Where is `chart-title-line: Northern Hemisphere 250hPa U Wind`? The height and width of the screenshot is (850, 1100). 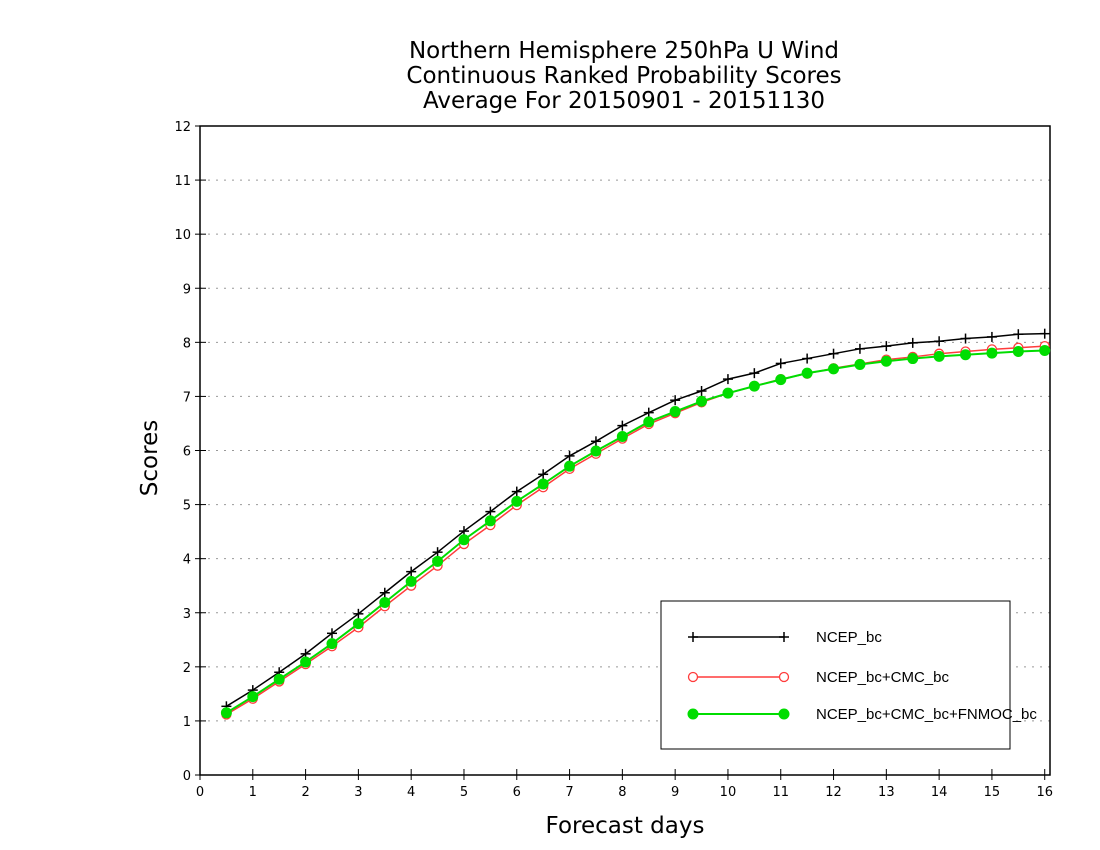
chart-title-line: Northern Hemisphere 250hPa U Wind is located at coordinates (624, 51).